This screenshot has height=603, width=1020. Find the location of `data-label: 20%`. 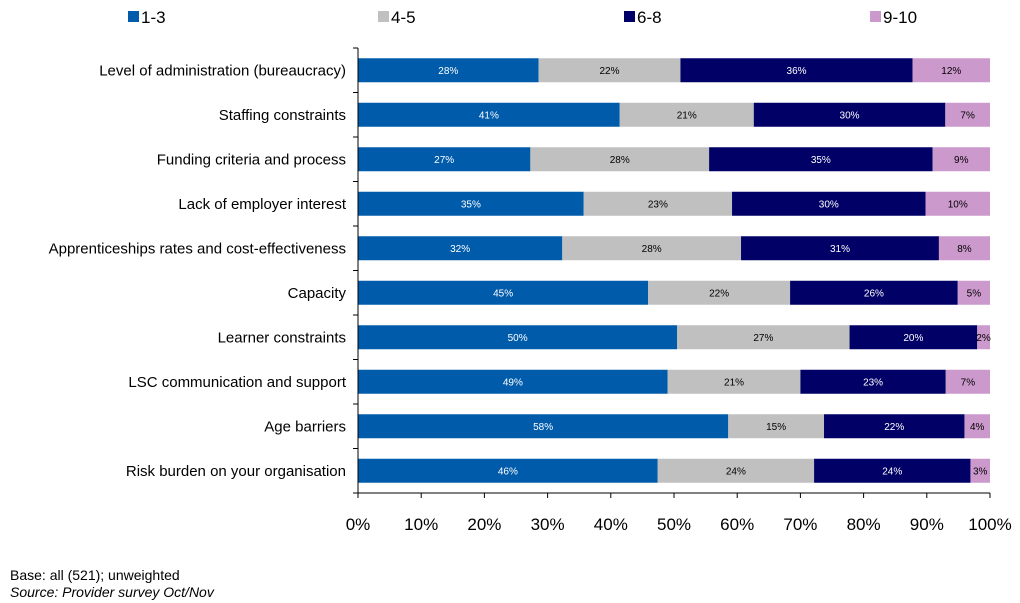

data-label: 20% is located at coordinates (913, 338).